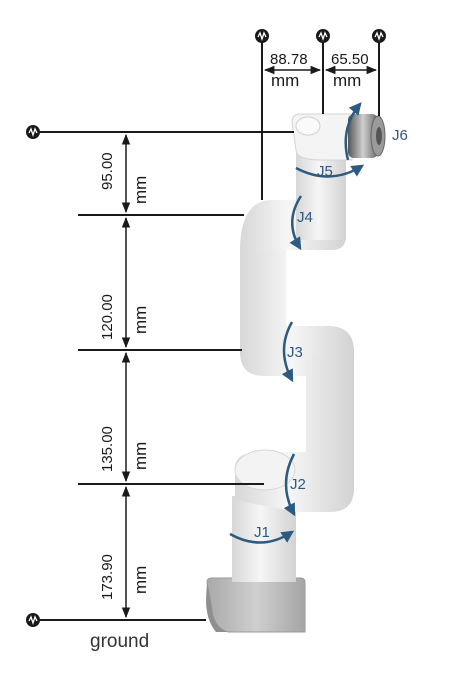 The height and width of the screenshot is (687, 453). What do you see at coordinates (353, 131) in the screenshot?
I see `rotation-arrow-j6` at bounding box center [353, 131].